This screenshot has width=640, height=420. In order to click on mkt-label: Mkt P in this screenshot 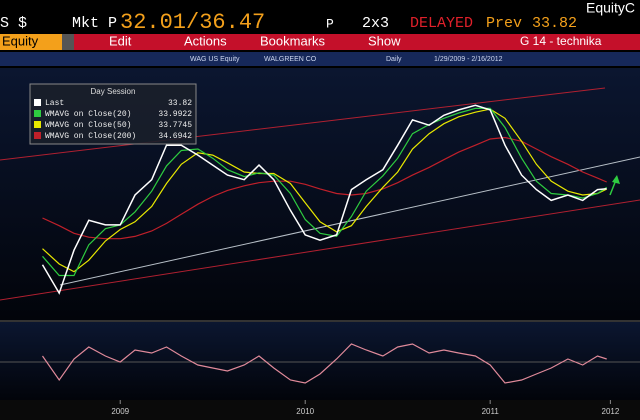, I will do `click(94, 23)`.